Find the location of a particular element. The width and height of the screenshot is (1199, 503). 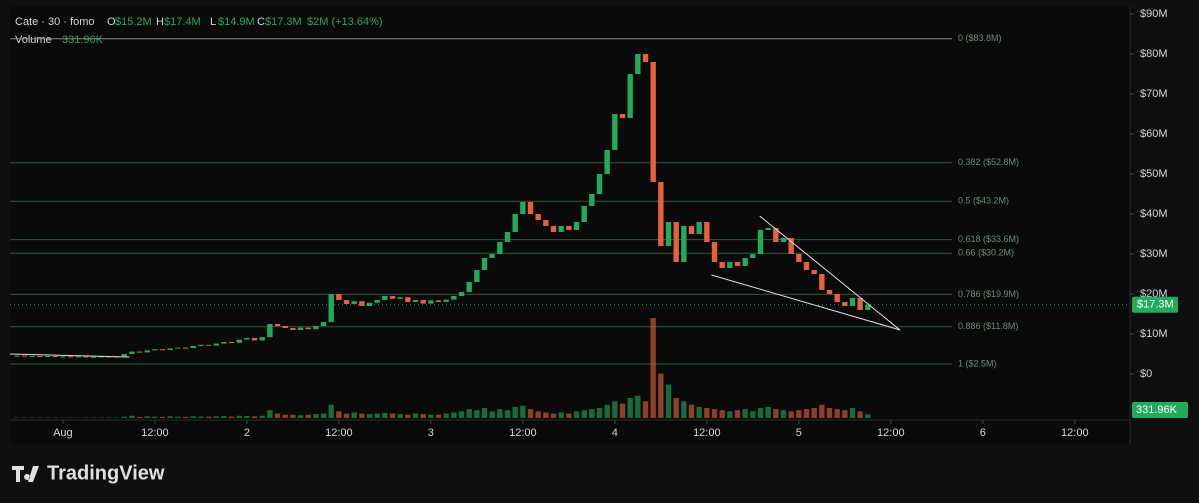

ohlc-label: L is located at coordinates (213, 22).